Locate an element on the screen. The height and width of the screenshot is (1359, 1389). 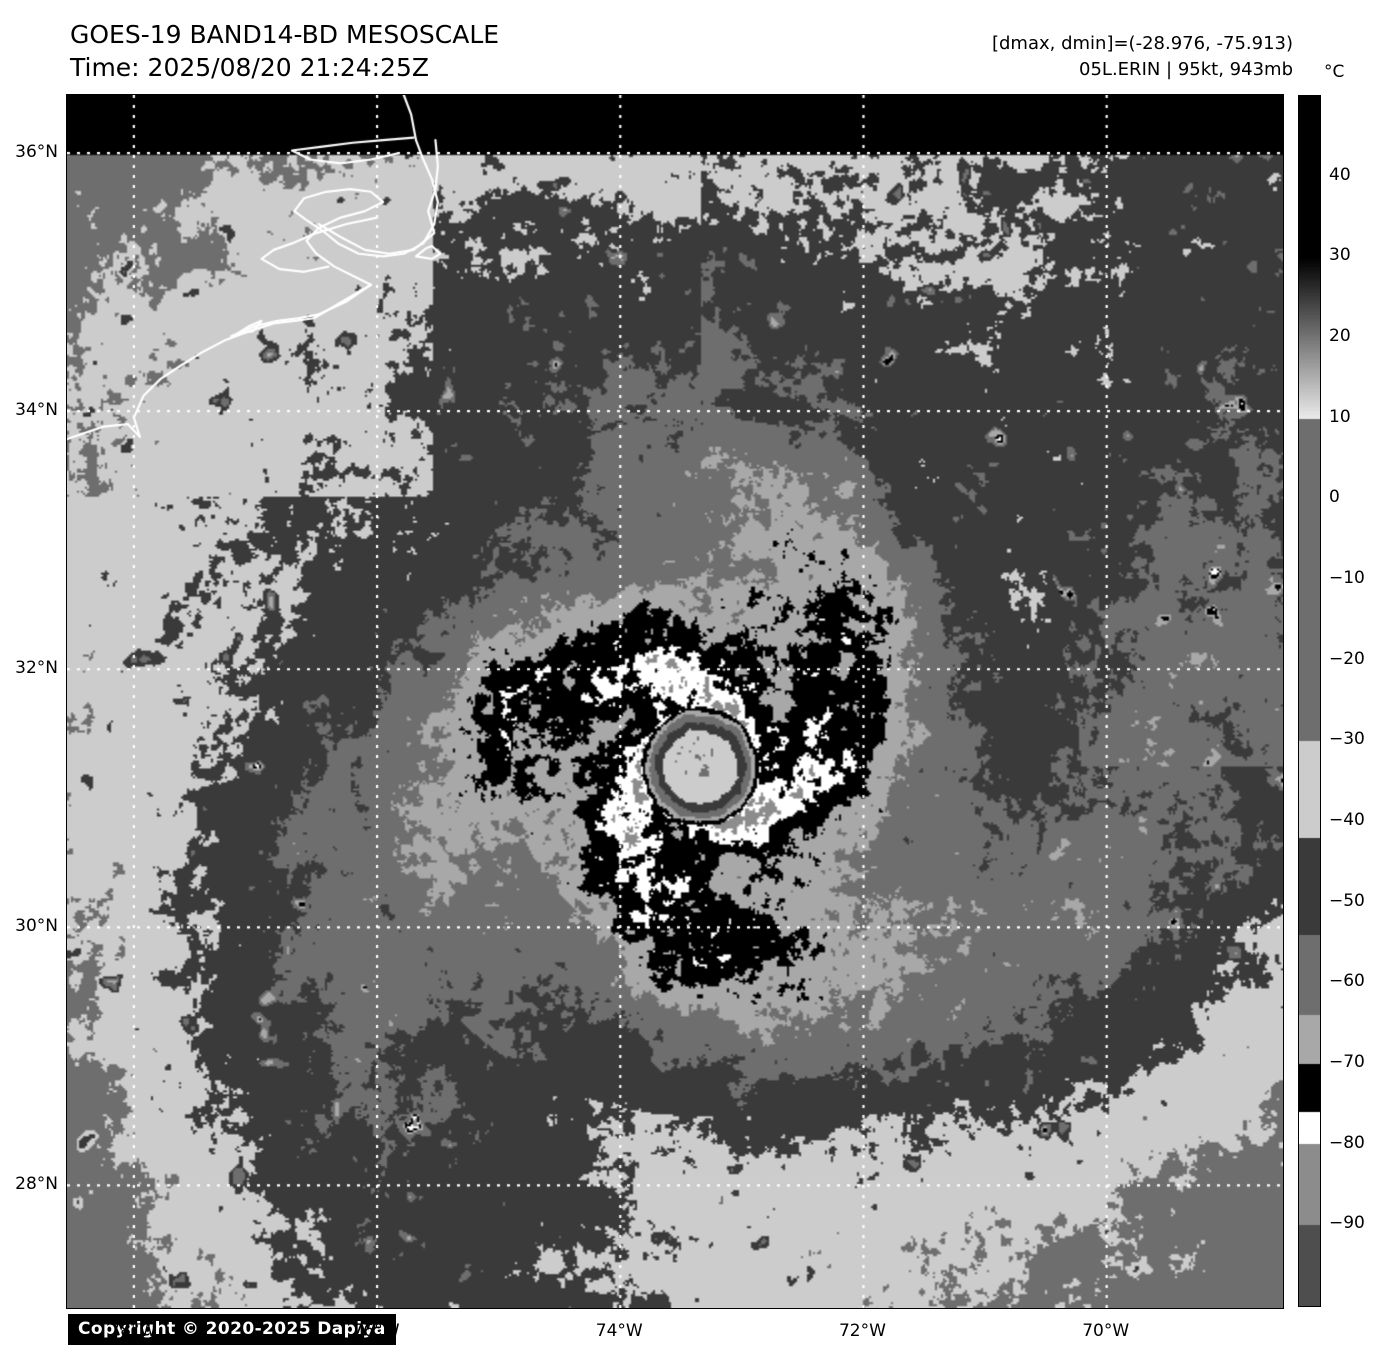
lat-tick-30°N: 30°N is located at coordinates (36, 926).